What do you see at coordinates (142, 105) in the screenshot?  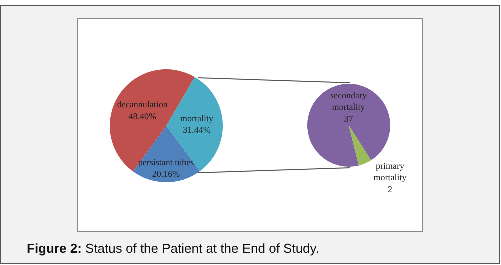 I see `slice-label: decannulation` at bounding box center [142, 105].